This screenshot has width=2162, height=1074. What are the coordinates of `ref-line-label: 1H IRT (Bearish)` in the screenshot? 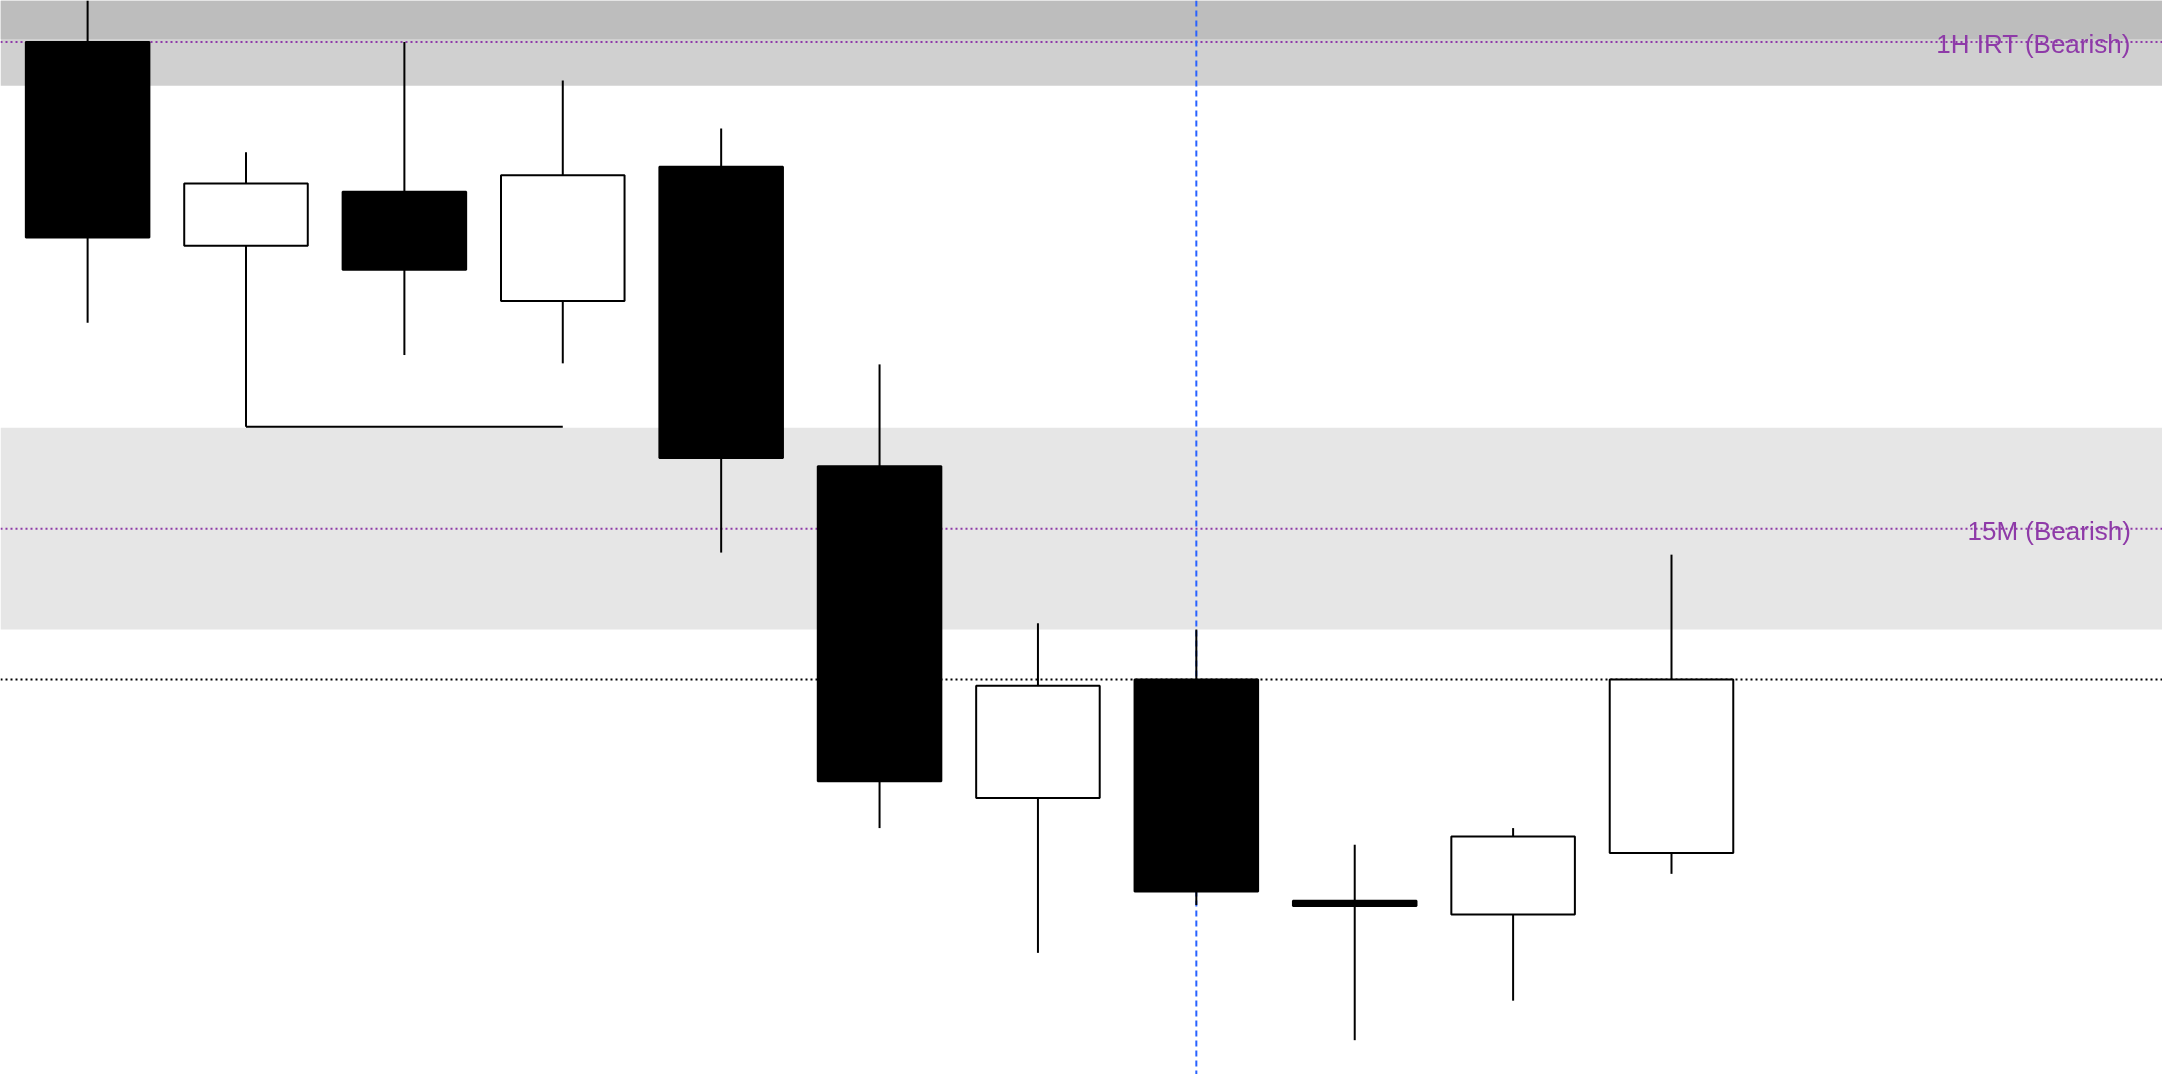 It's located at (2033, 44).